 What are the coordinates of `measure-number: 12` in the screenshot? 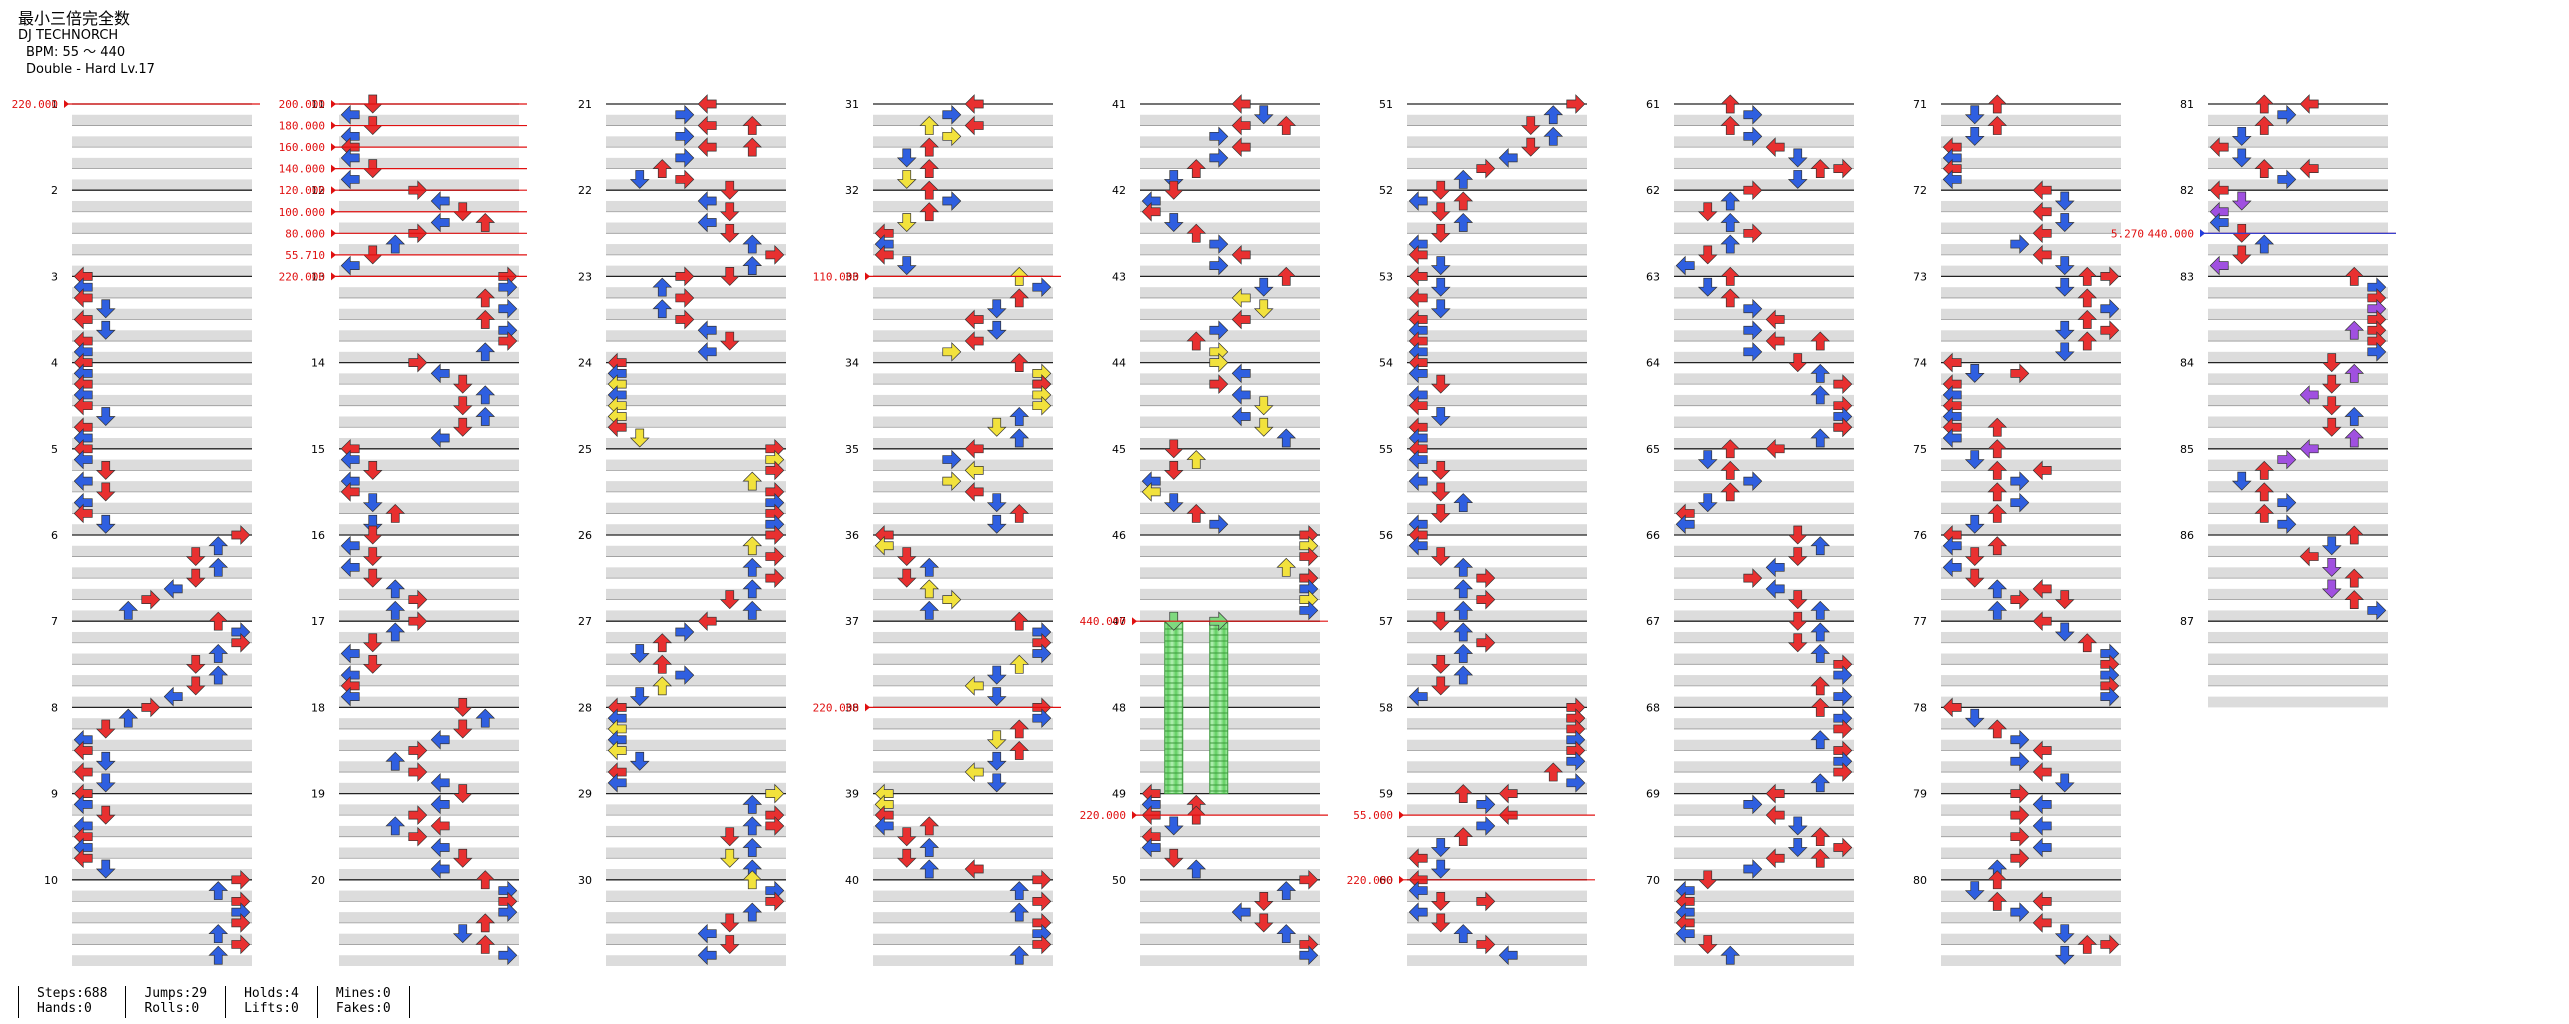 It's located at (318, 190).